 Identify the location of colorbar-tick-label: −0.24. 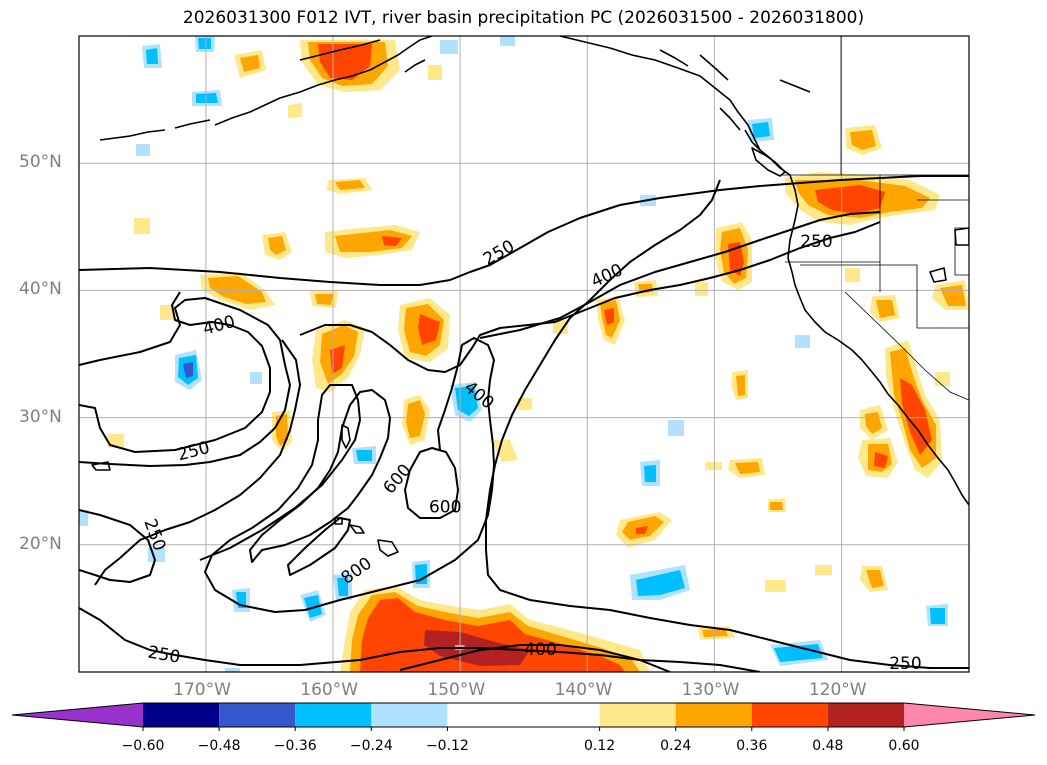
(371, 746).